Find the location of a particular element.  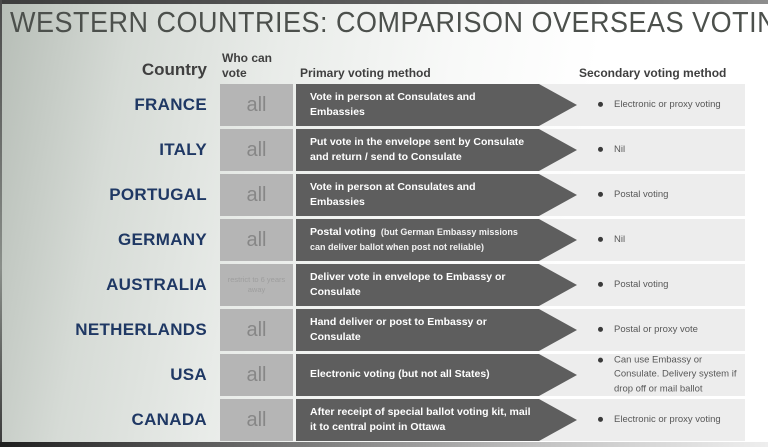

country-label: CANADA is located at coordinates (169, 419).